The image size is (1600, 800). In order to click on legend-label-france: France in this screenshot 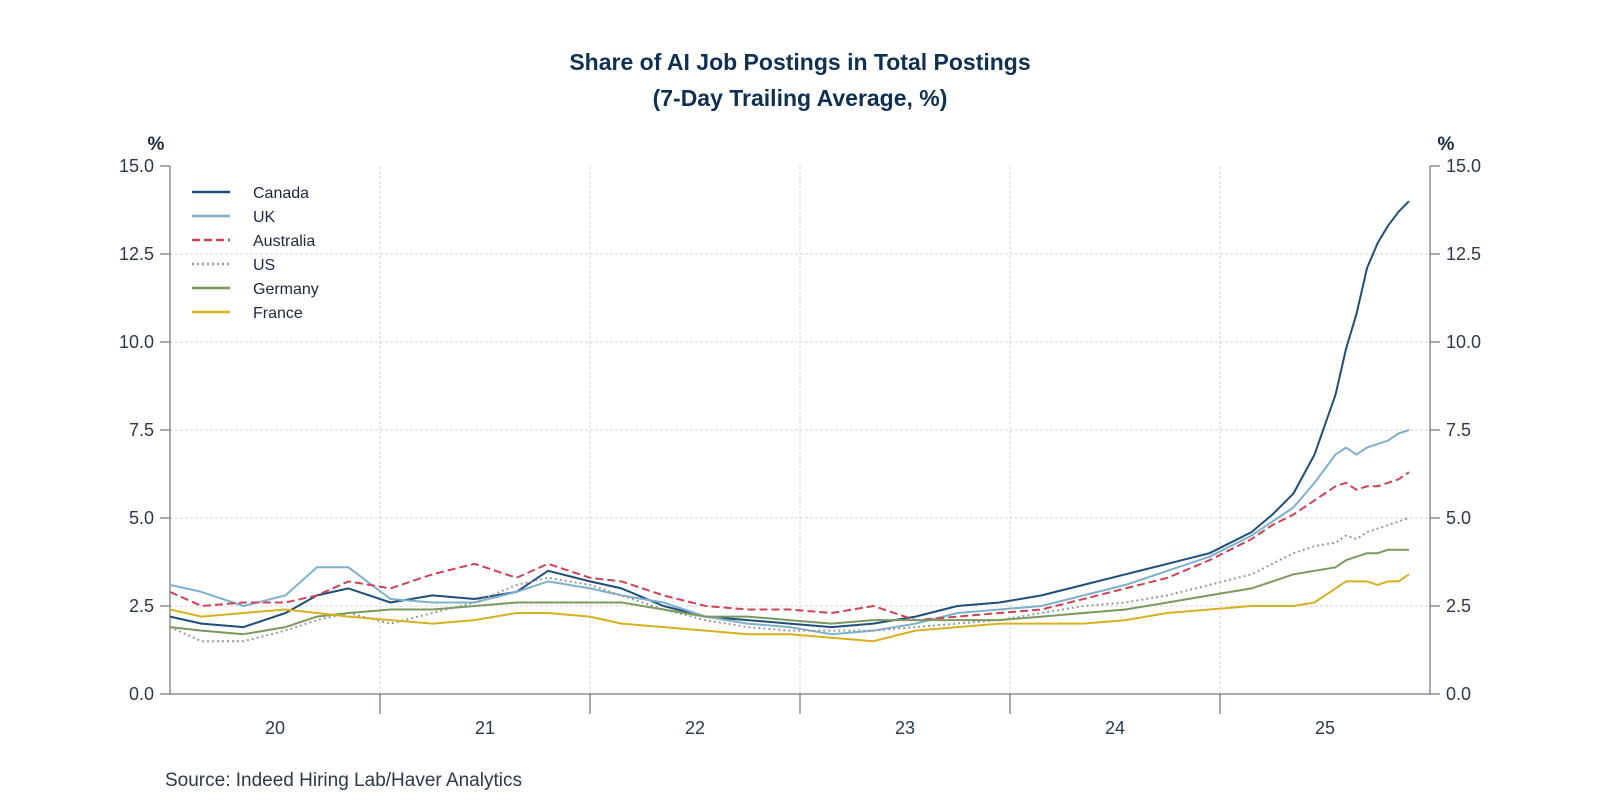, I will do `click(278, 313)`.